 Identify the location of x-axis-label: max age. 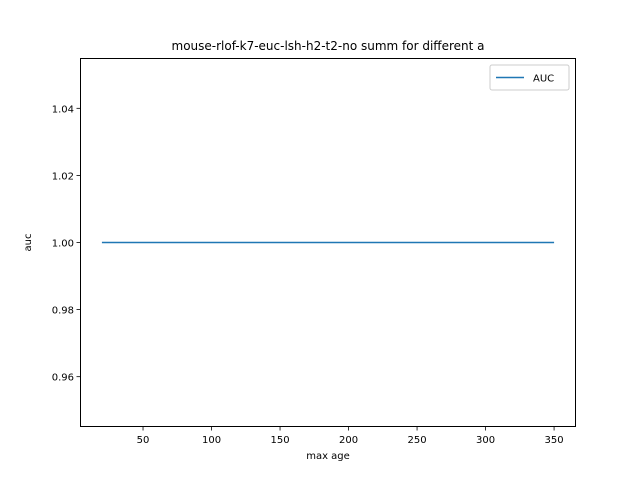
(328, 456).